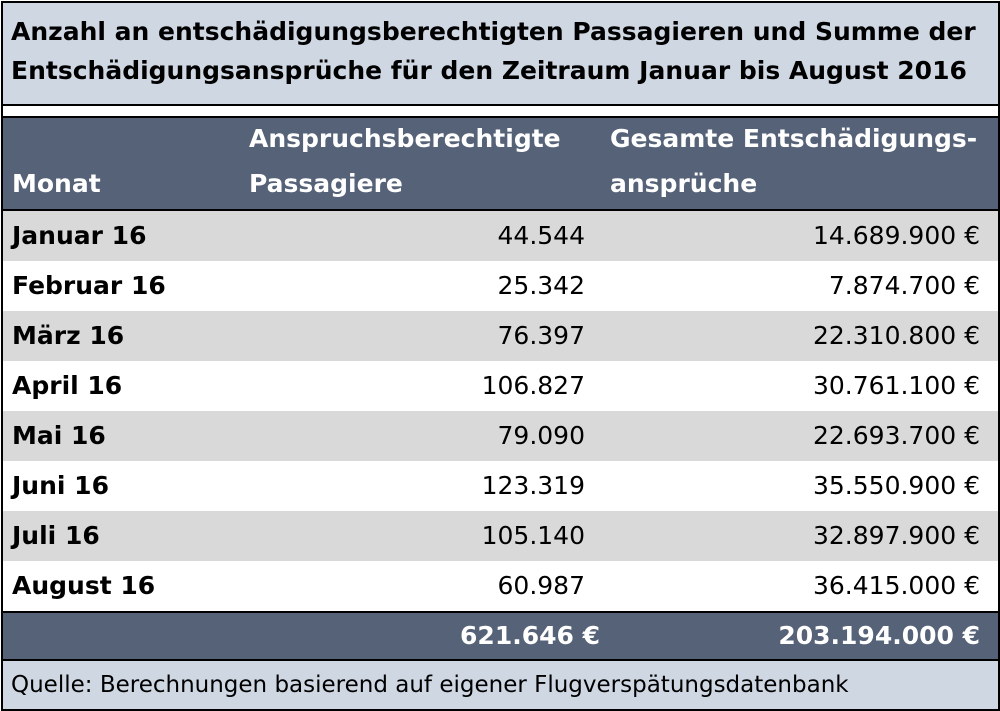 The image size is (1000, 711). Describe the element at coordinates (896, 385) in the screenshot. I see `cell-claims: 30.761.100 €` at that location.